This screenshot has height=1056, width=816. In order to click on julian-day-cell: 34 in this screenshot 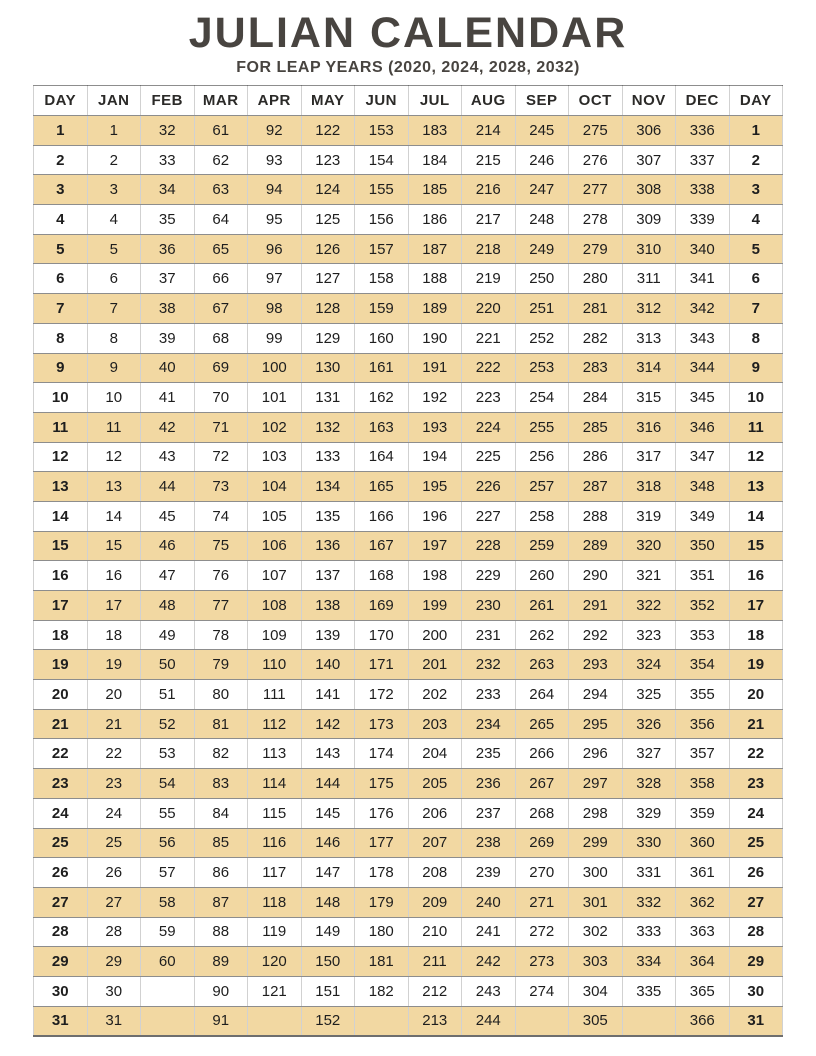, I will do `click(167, 190)`.